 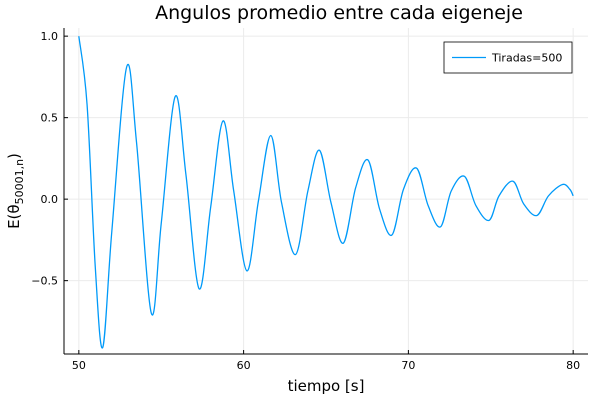 What do you see at coordinates (573, 365) in the screenshot?
I see `x-tick-label: 80` at bounding box center [573, 365].